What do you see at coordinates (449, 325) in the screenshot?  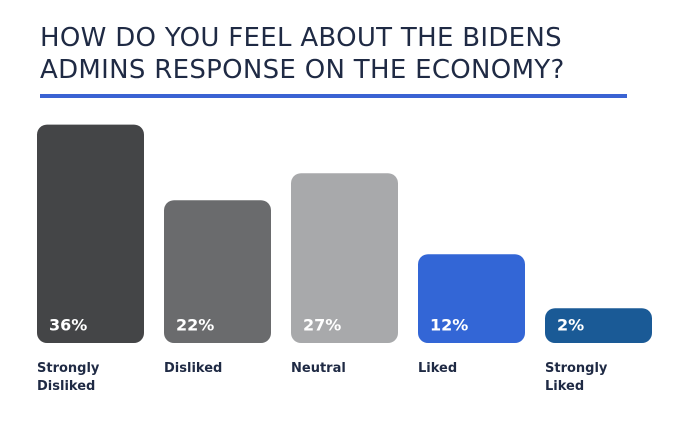 I see `value-label: 12%` at bounding box center [449, 325].